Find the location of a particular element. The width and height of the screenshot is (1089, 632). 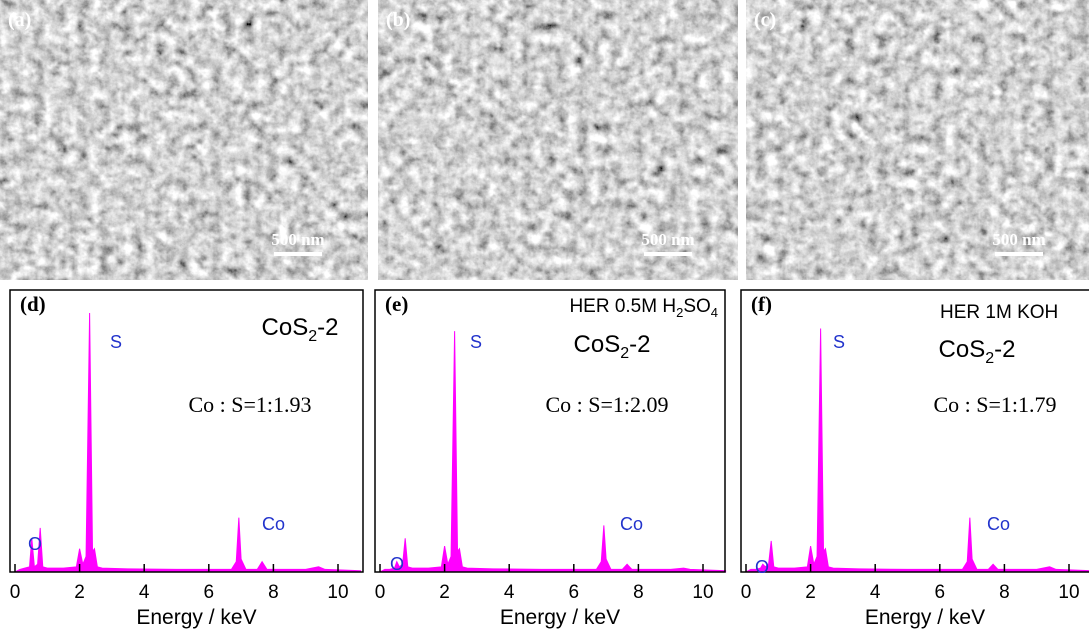

label-part: 4 is located at coordinates (714, 312).